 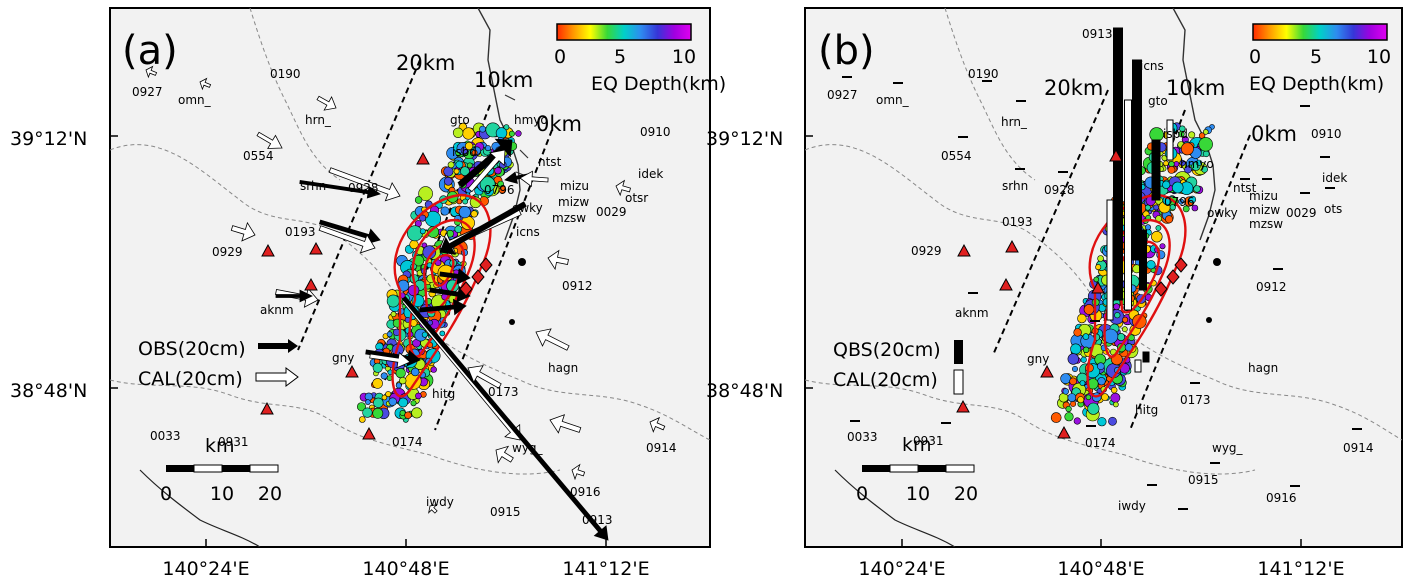 What do you see at coordinates (1194, 124) in the screenshot?
I see `coastline-b` at bounding box center [1194, 124].